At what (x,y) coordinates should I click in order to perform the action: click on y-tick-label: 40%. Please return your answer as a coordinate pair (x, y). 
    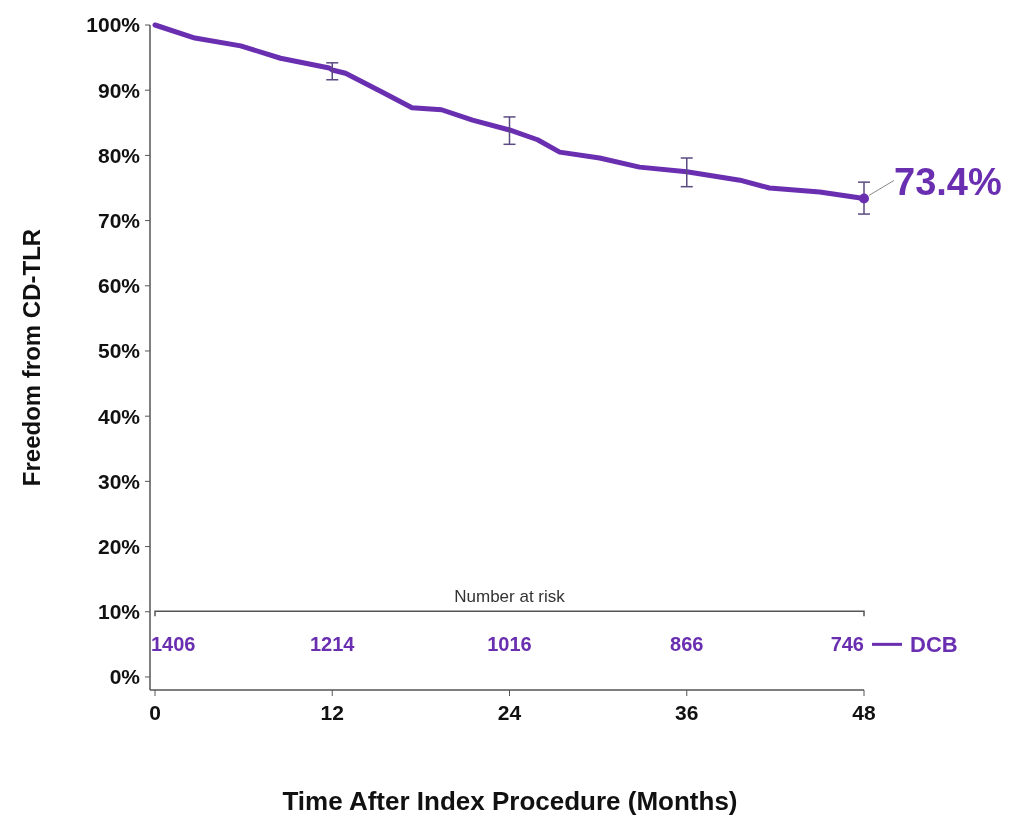
    Looking at the image, I should click on (119, 416).